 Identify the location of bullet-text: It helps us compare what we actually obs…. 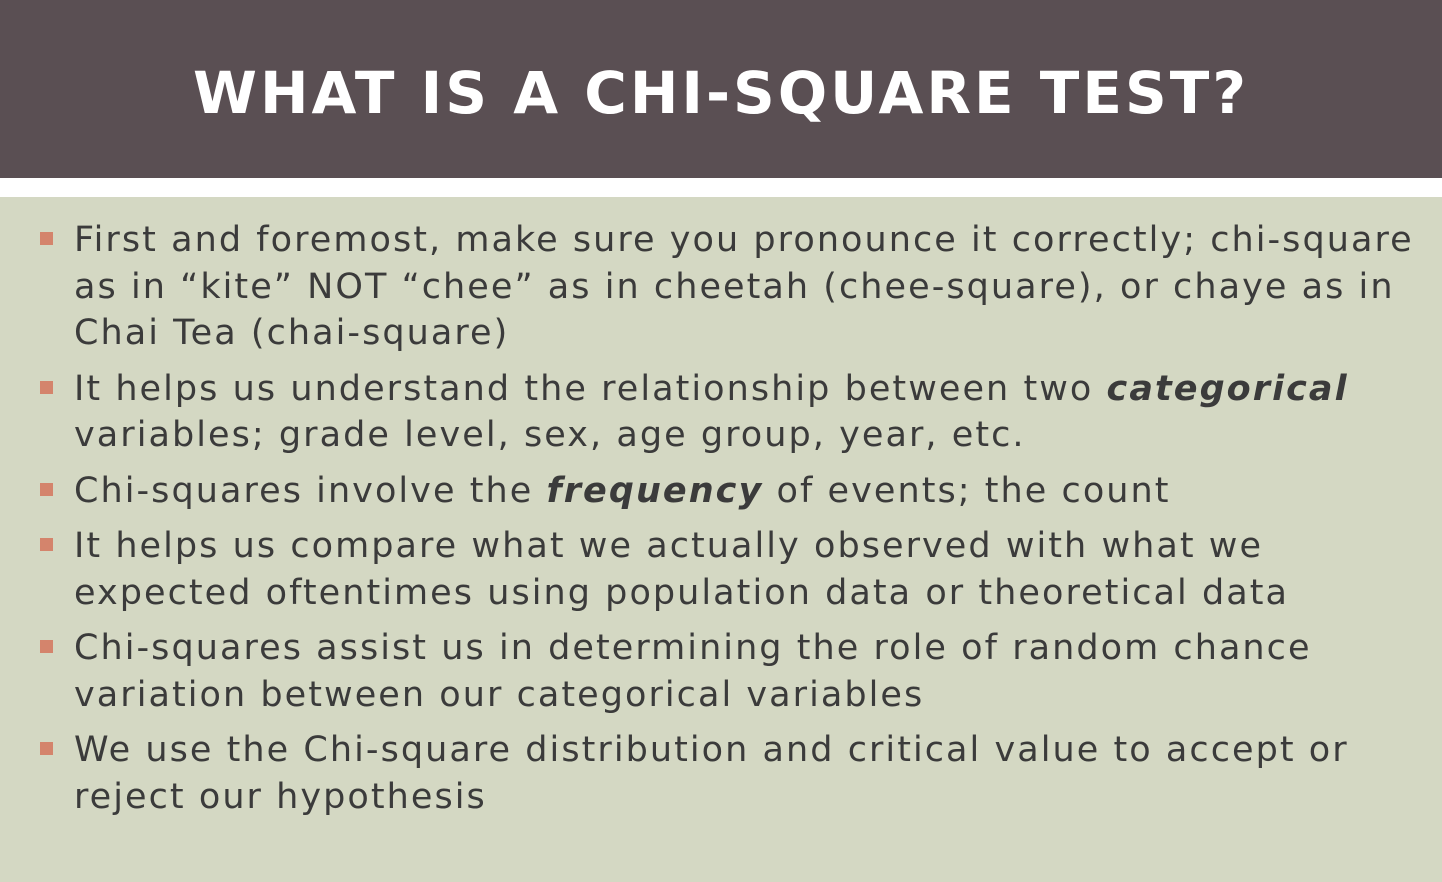
(682, 569).